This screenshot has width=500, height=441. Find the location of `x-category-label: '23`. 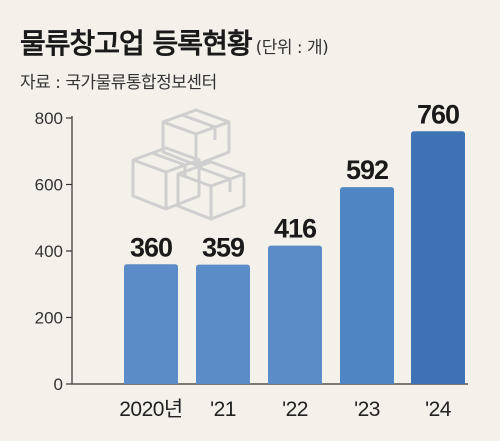

x-category-label: '23 is located at coordinates (367, 409).